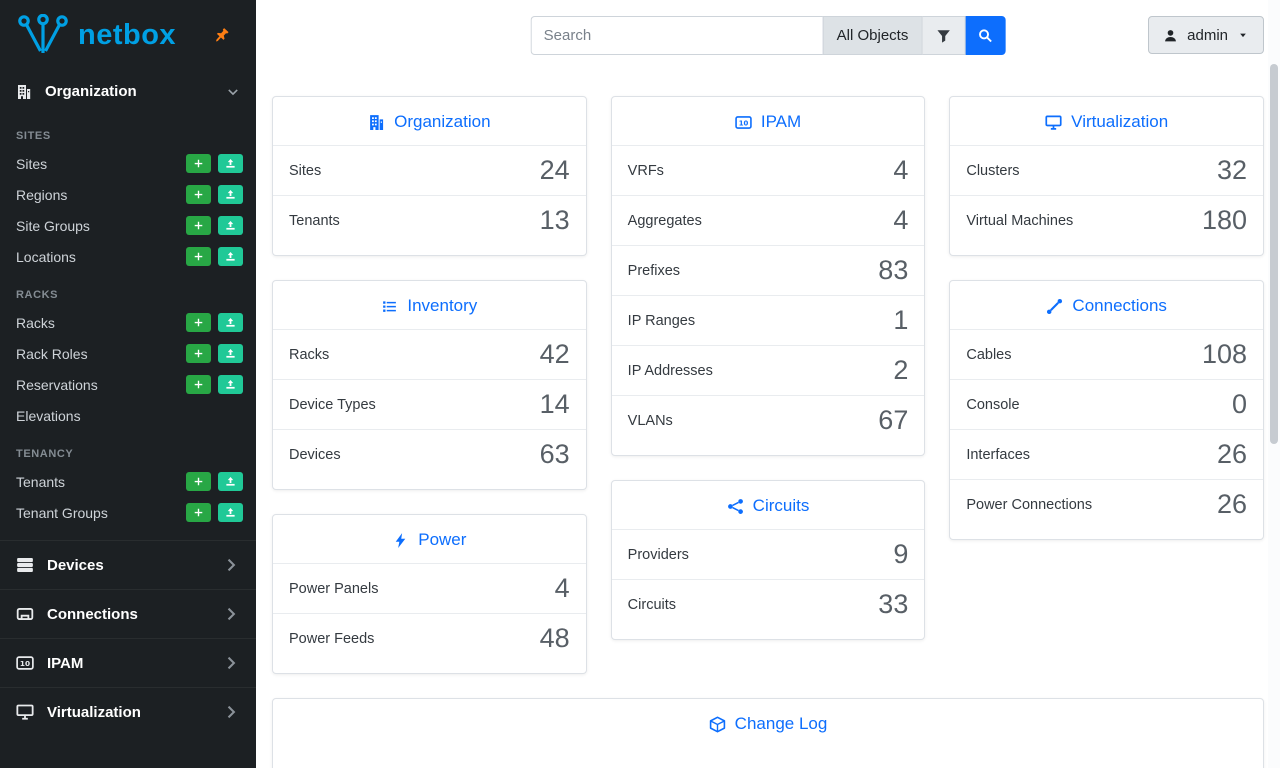 This screenshot has width=1280, height=768. What do you see at coordinates (429, 121) in the screenshot?
I see `card-title-organization: Organization` at bounding box center [429, 121].